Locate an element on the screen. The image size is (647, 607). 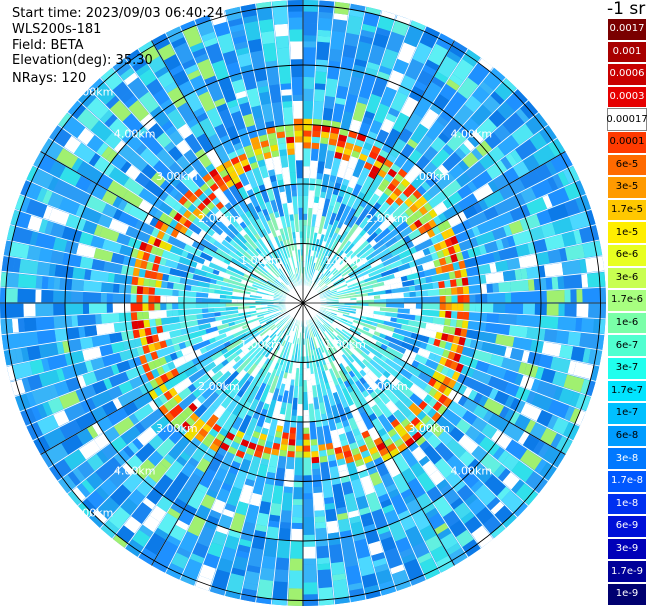
colorbar-cell: 1.7e-6 is located at coordinates (627, 300).